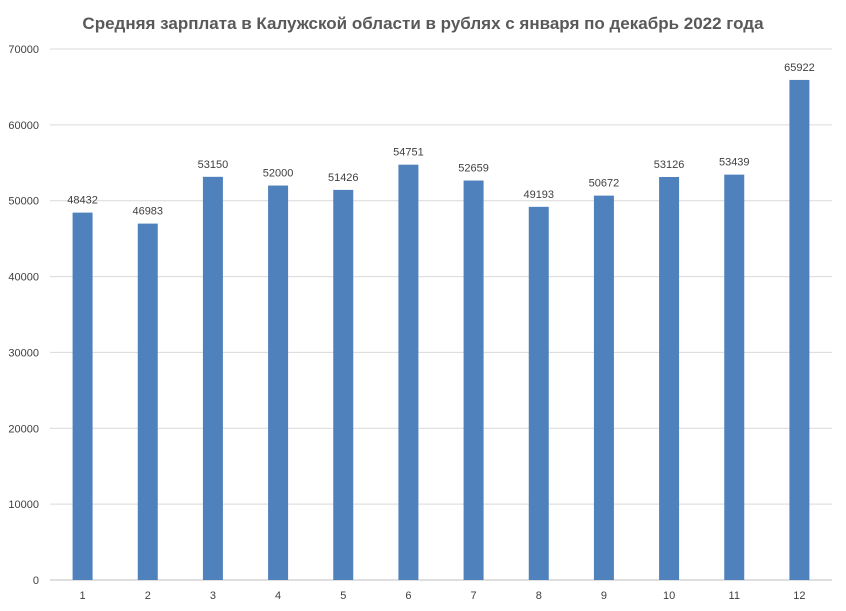 The width and height of the screenshot is (846, 611). What do you see at coordinates (604, 596) in the screenshot?
I see `x-tick-label: 9` at bounding box center [604, 596].